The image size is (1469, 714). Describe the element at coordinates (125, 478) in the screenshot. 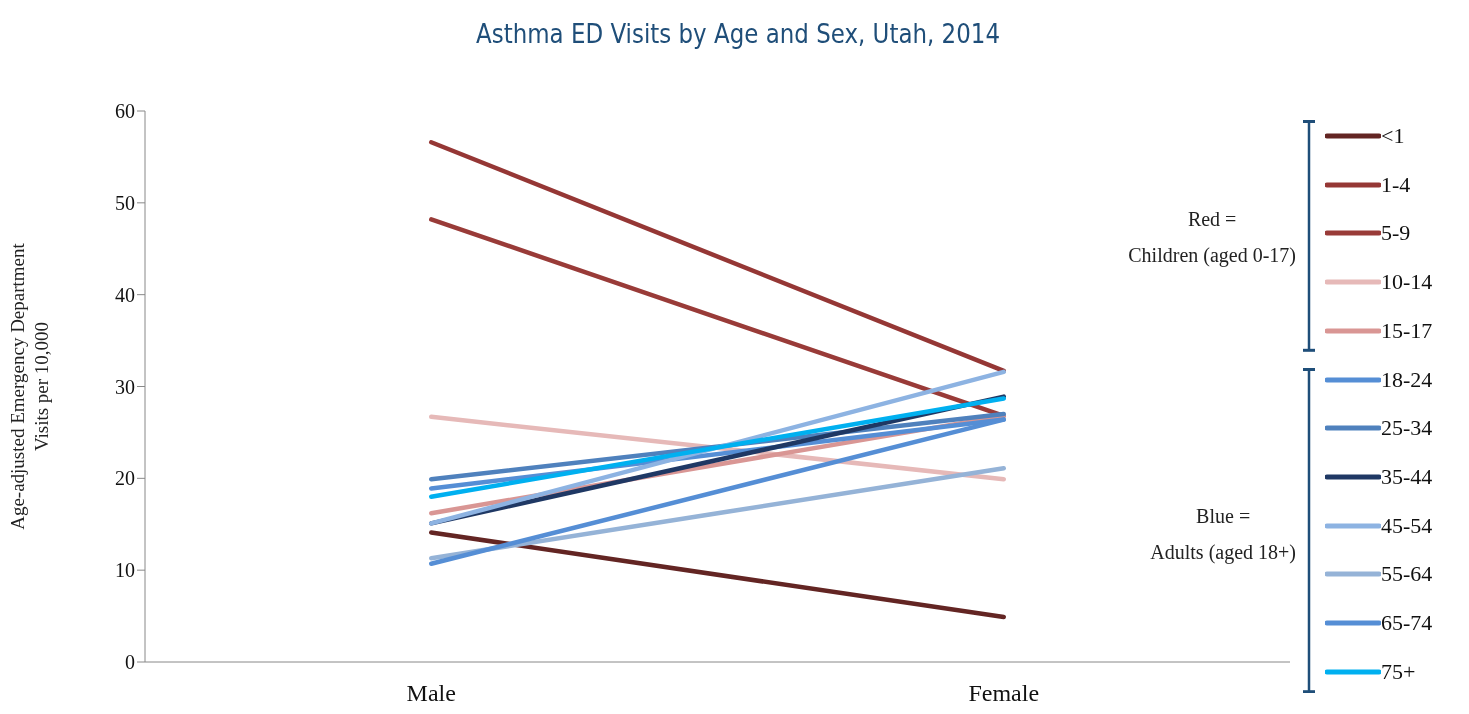

I see `y-tick-label: 20` at that location.